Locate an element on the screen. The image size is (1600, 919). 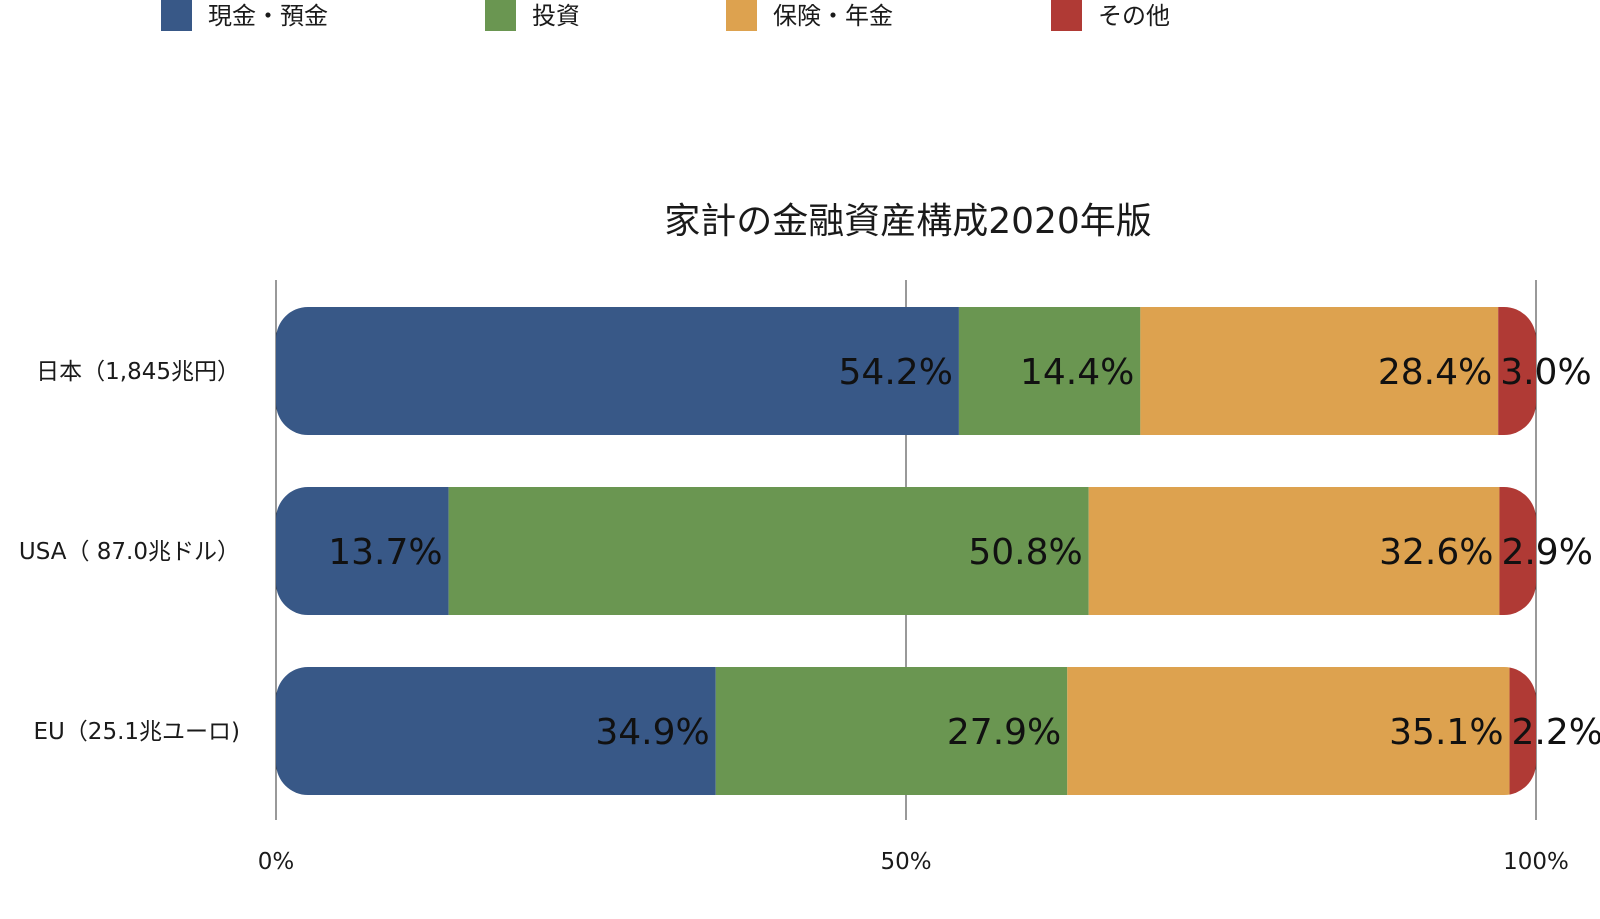
data-label: 34.9% is located at coordinates (652, 732).